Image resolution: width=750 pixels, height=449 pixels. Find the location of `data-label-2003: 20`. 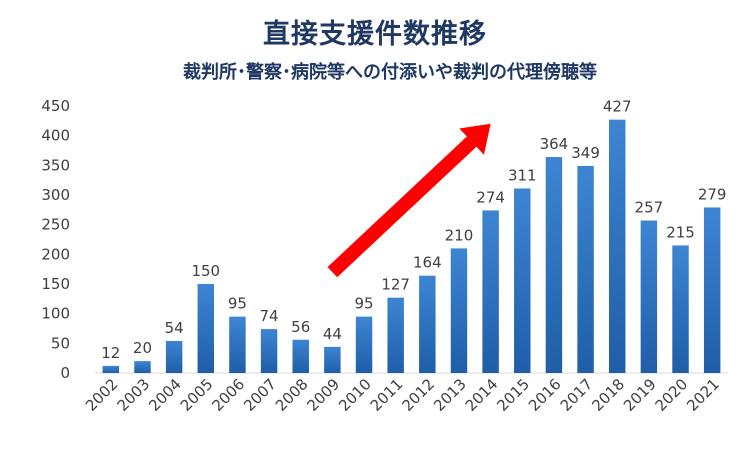

data-label-2003: 20 is located at coordinates (142, 348).